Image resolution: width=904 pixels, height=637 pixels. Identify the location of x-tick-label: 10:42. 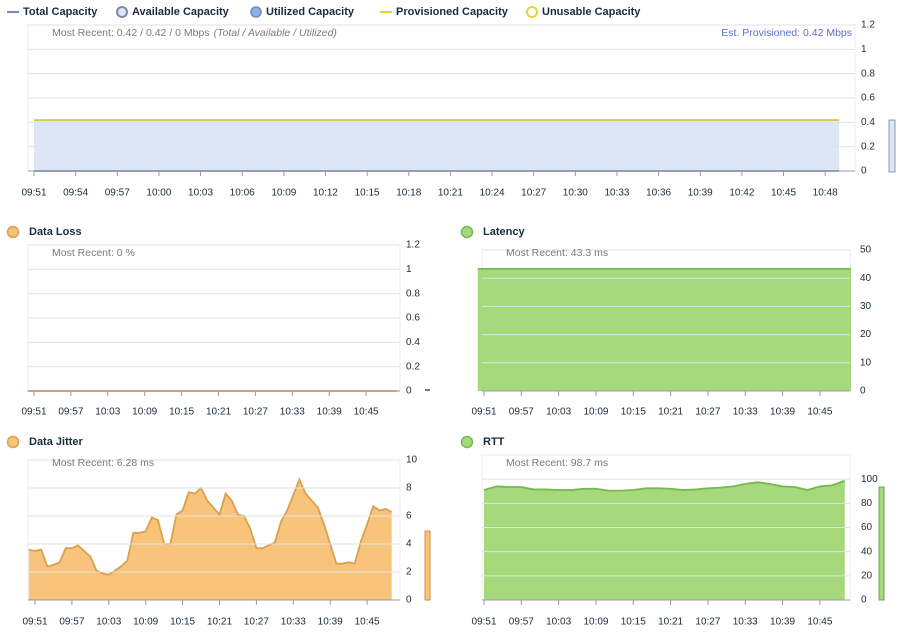
(741, 193).